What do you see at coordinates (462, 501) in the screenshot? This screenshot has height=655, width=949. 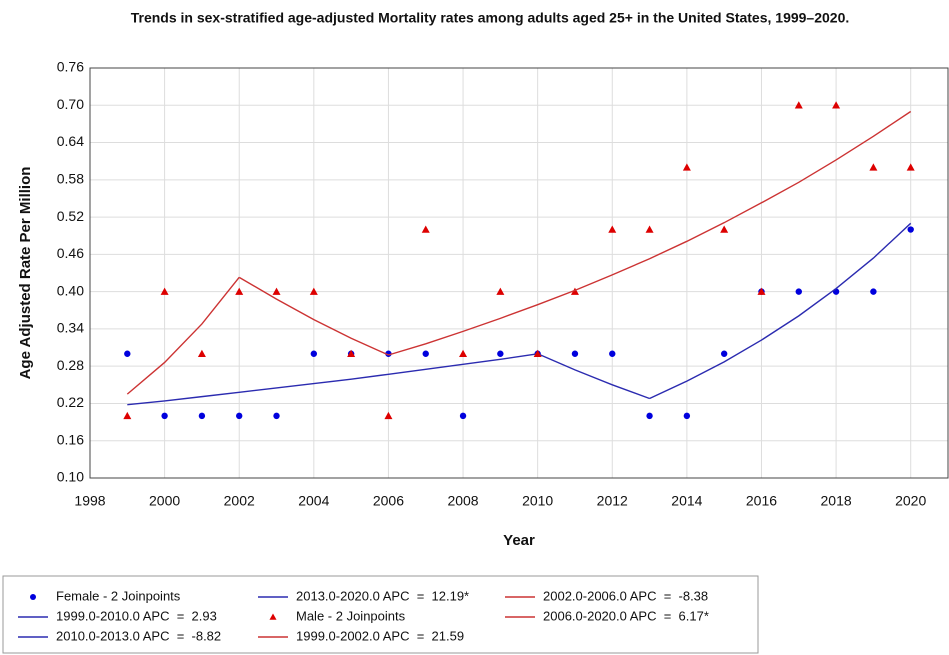 I see `x-tick-label: 2008` at bounding box center [462, 501].